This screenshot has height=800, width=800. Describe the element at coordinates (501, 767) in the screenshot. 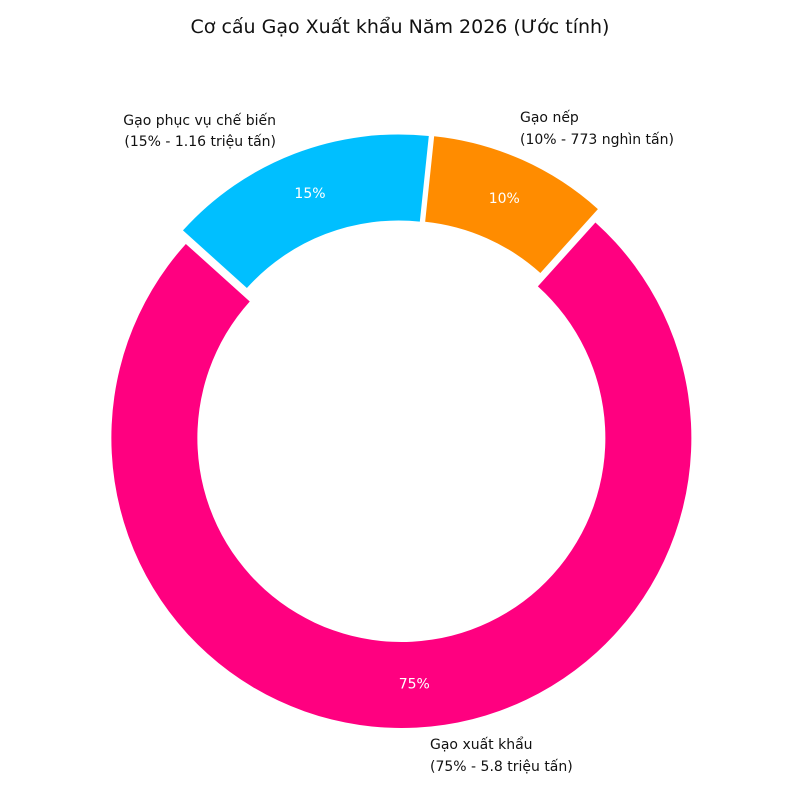

I see `outer-label-export-detail: (75% - 5.8 triệu tấn)` at that location.